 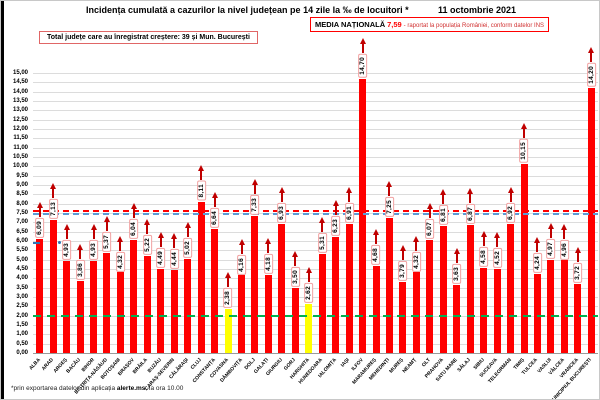 What do you see at coordinates (22, 278) in the screenshot?
I see `y-tick-label: 4,00` at bounding box center [22, 278].